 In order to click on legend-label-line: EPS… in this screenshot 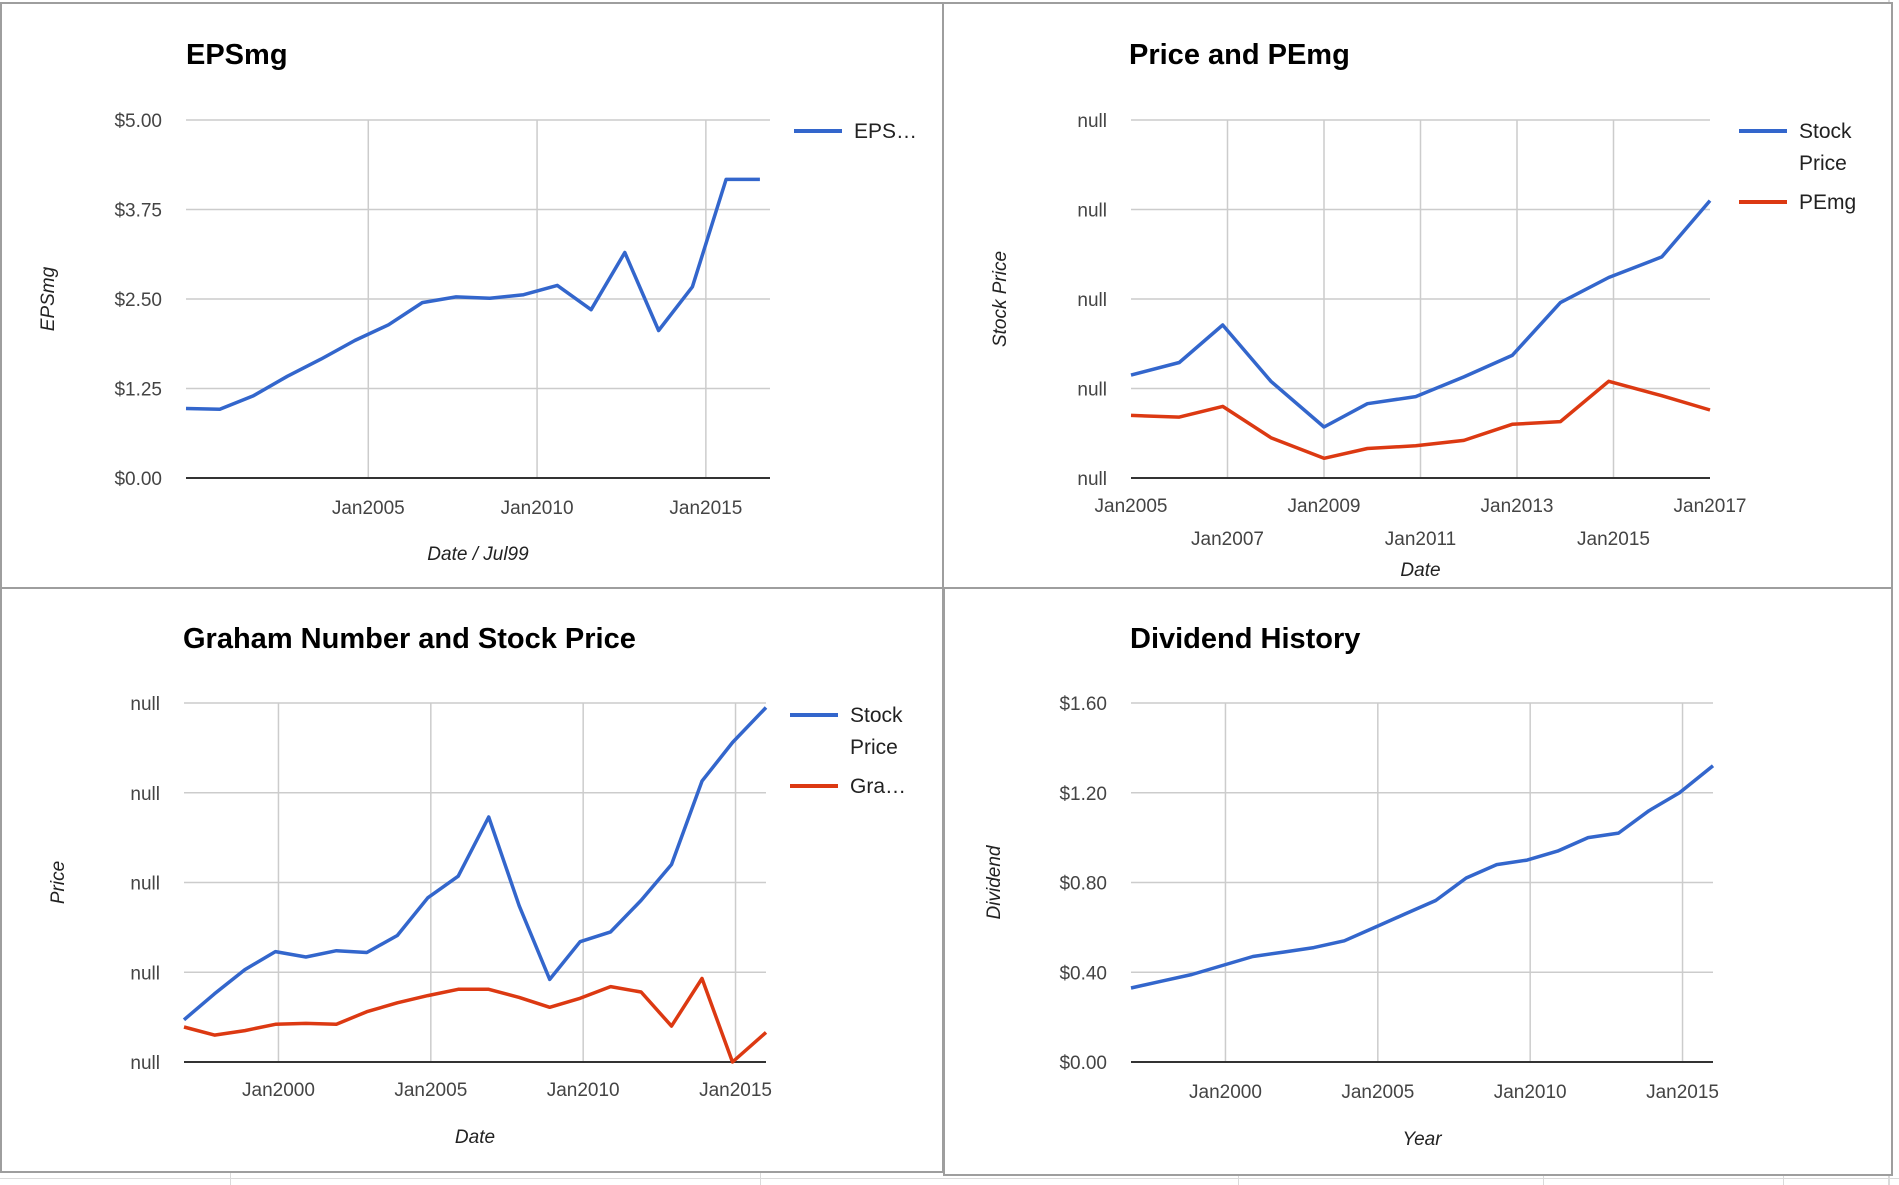, I will do `click(885, 131)`.